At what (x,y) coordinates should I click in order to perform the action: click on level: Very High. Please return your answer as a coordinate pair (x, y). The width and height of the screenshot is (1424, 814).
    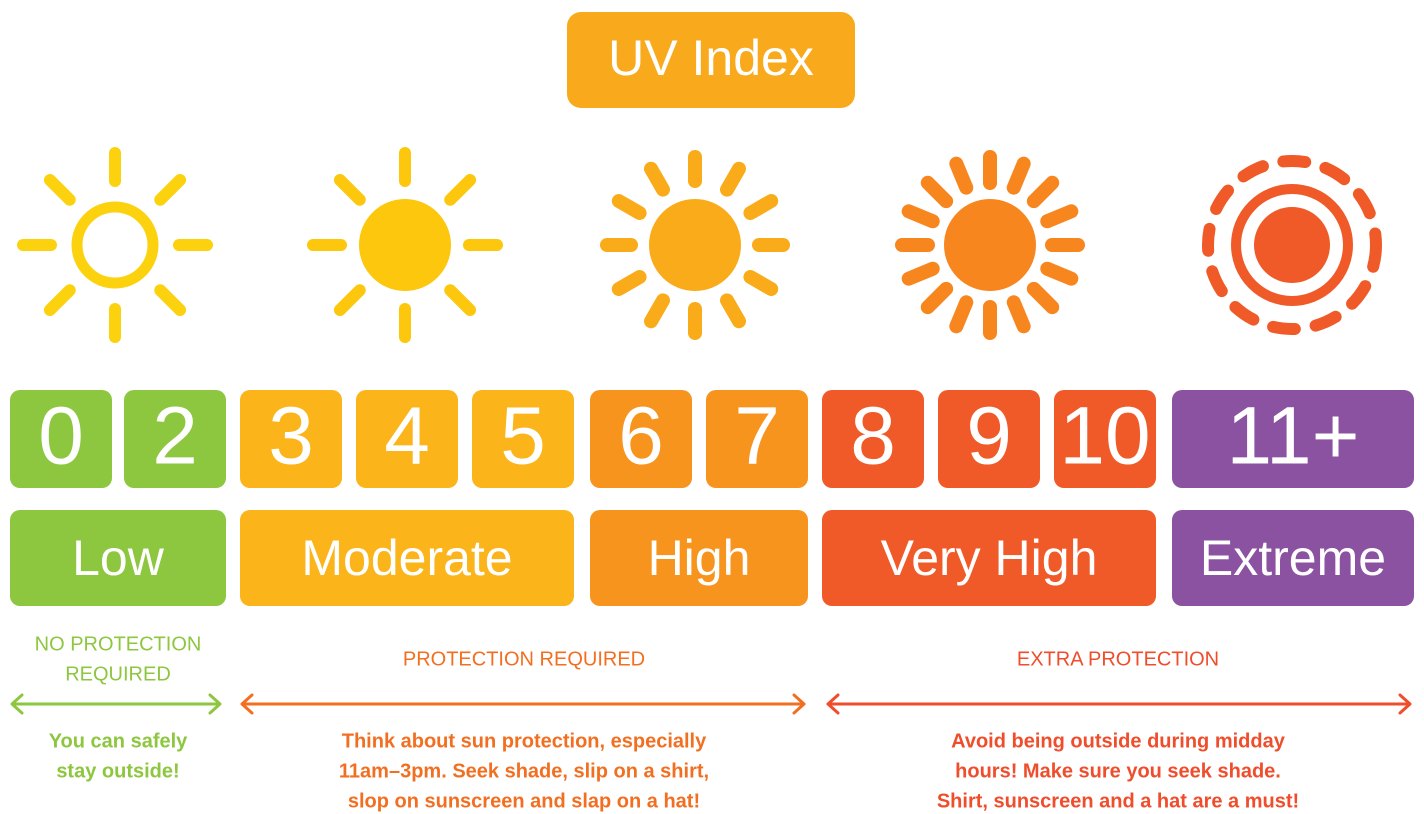
    Looking at the image, I should click on (989, 558).